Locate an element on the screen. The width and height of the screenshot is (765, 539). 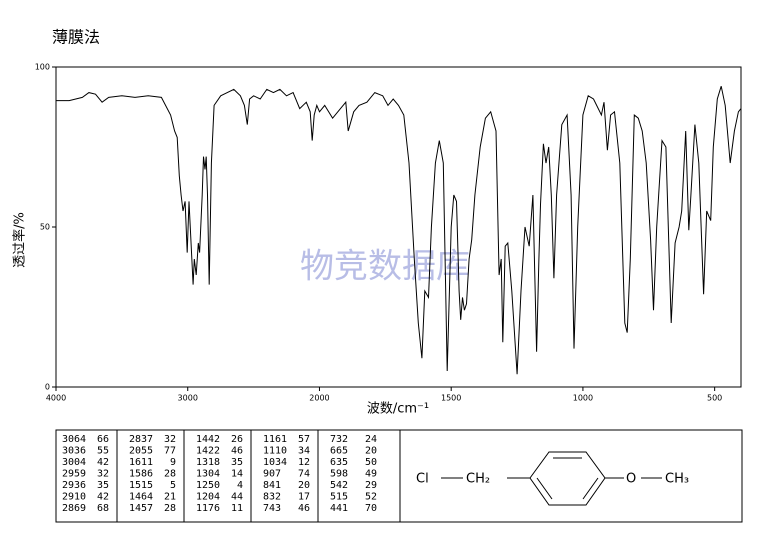
atom: CH₂ is located at coordinates (478, 479).